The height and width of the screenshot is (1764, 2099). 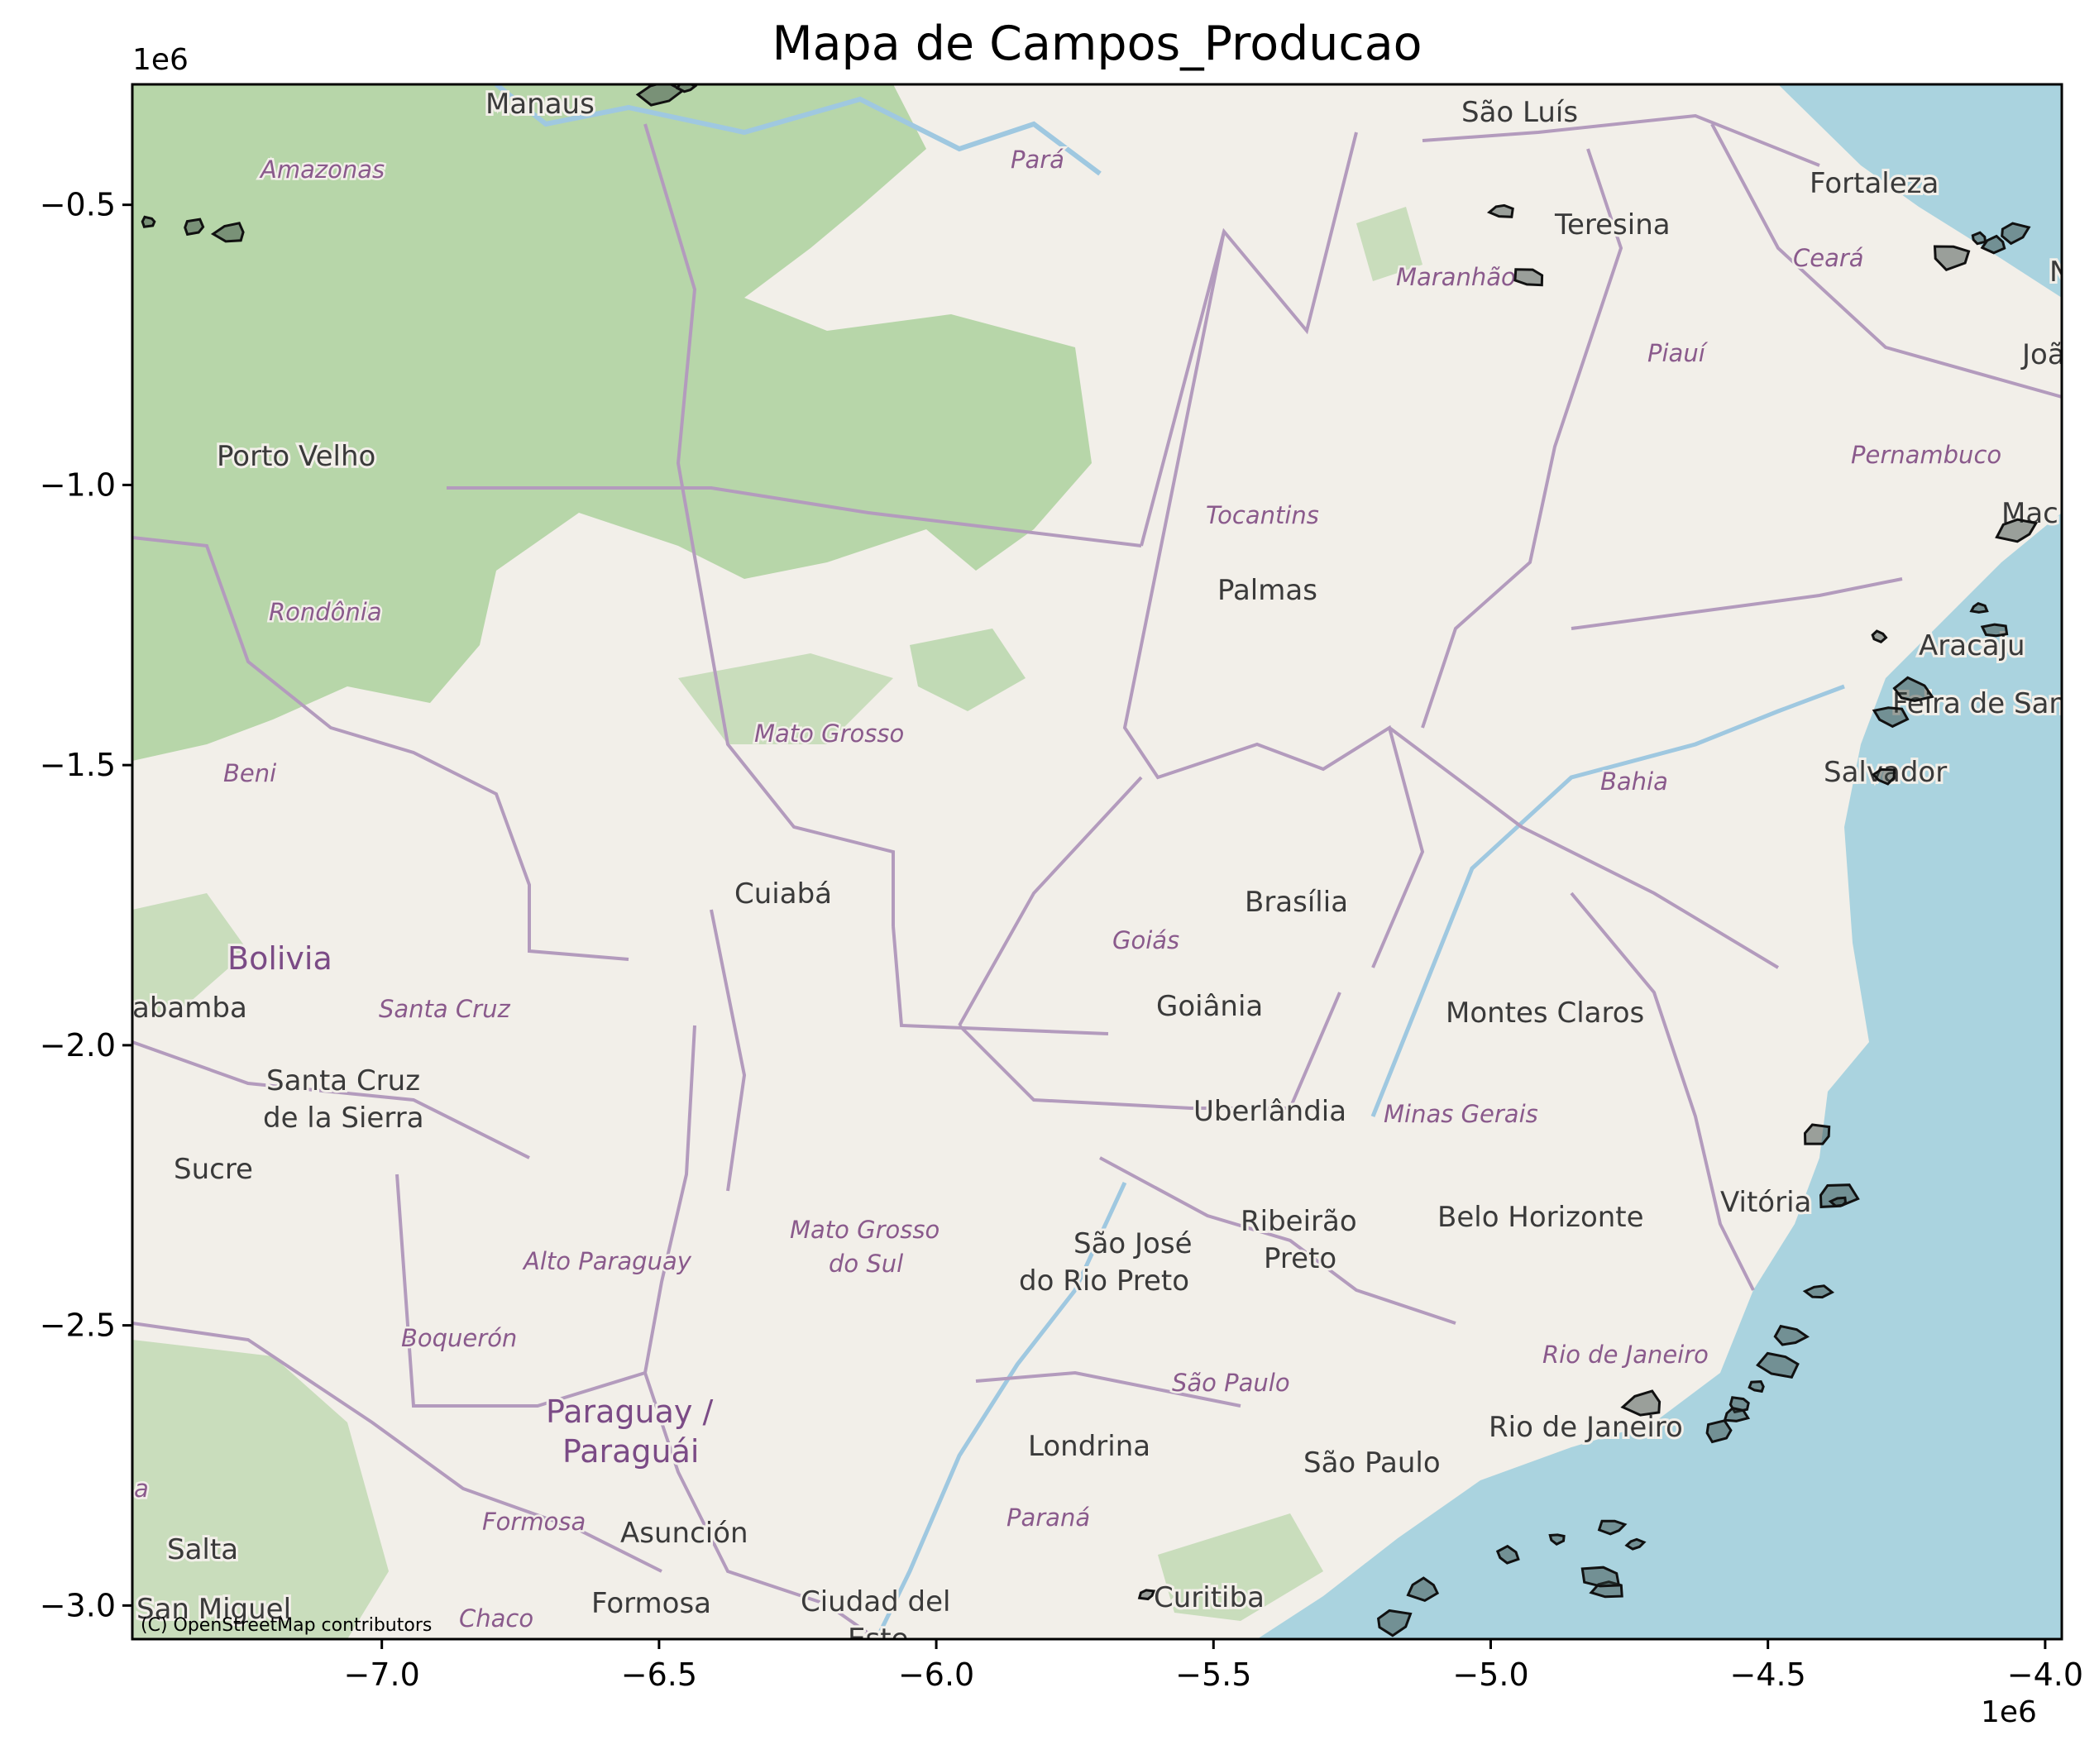 What do you see at coordinates (1874, 183) in the screenshot?
I see `place-label: Fortaleza` at bounding box center [1874, 183].